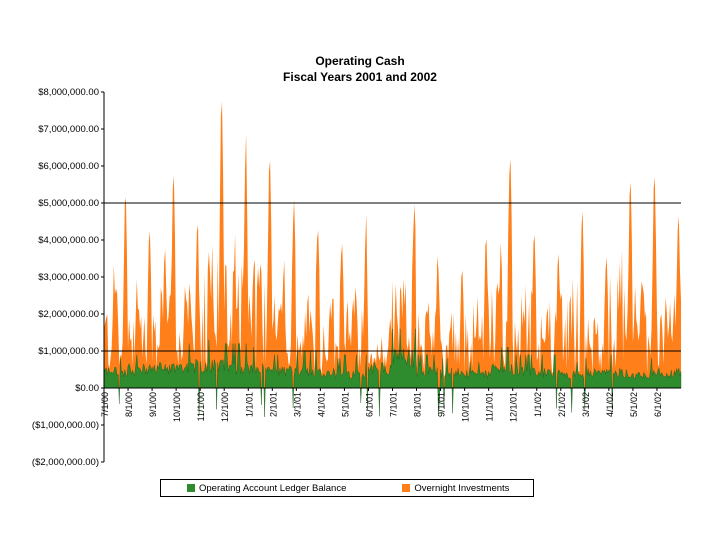  What do you see at coordinates (225, 407) in the screenshot?
I see `x-tick-label: 12/1/00` at bounding box center [225, 407].